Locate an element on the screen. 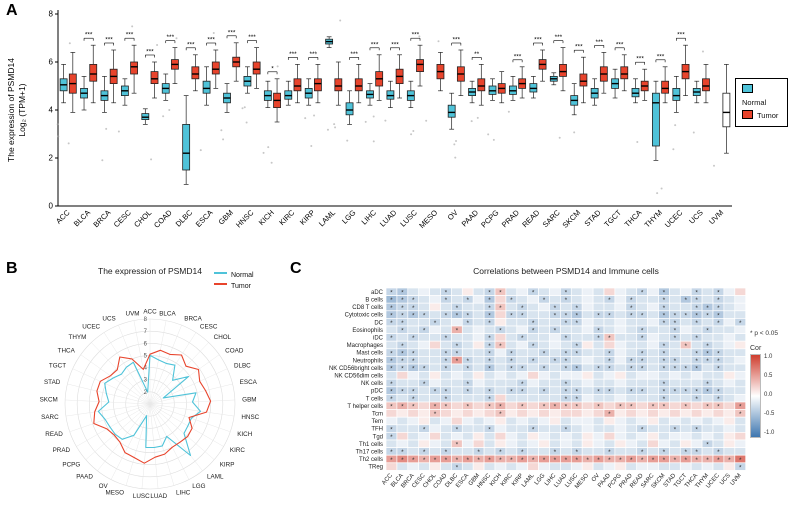  box-group-KIRP: *** KIRP is located at coordinates (310, 139).